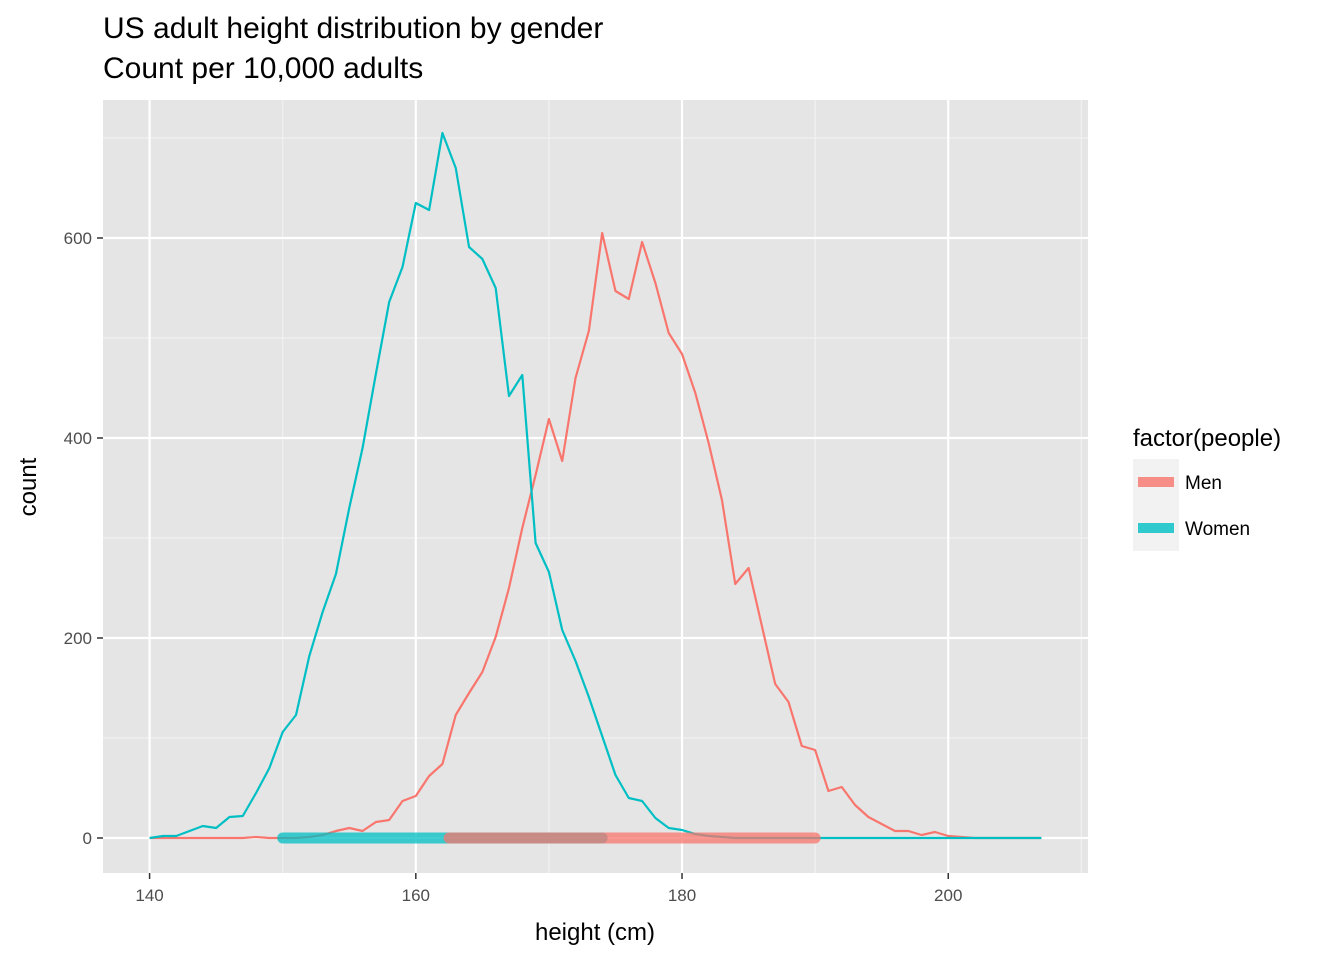 The height and width of the screenshot is (960, 1344). Describe the element at coordinates (263, 68) in the screenshot. I see `chart-subtitle: Count per 10,000 adults` at that location.